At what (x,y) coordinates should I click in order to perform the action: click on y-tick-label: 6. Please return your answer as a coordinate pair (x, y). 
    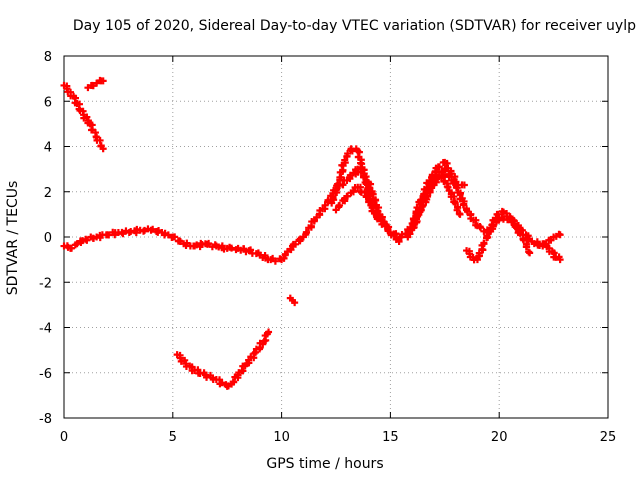
    Looking at the image, I should click on (48, 102).